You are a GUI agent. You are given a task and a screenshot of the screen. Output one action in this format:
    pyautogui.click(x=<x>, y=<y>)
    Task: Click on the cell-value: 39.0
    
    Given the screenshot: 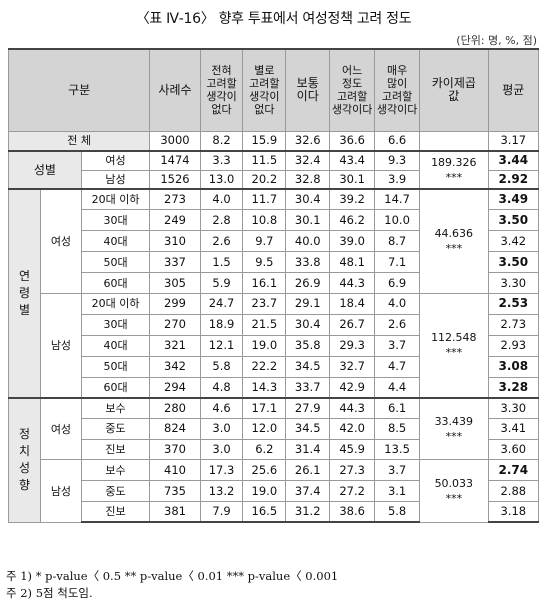 What is the action you would take?
    pyautogui.click(x=352, y=241)
    